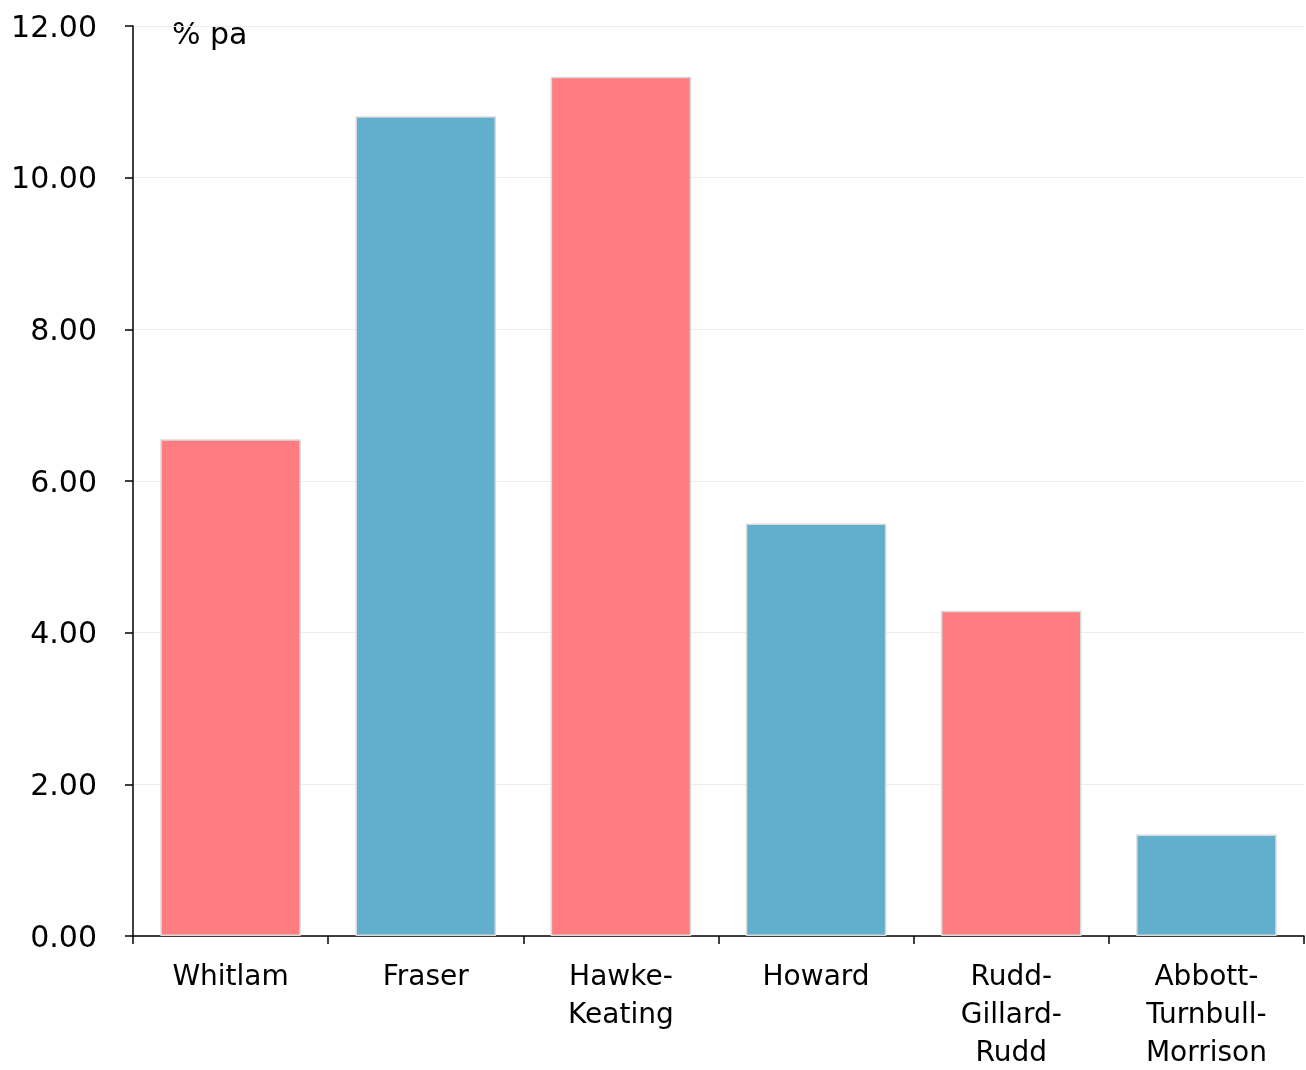 The height and width of the screenshot is (1070, 1306). What do you see at coordinates (63, 481) in the screenshot?
I see `y-tick-label: 6.00` at bounding box center [63, 481].